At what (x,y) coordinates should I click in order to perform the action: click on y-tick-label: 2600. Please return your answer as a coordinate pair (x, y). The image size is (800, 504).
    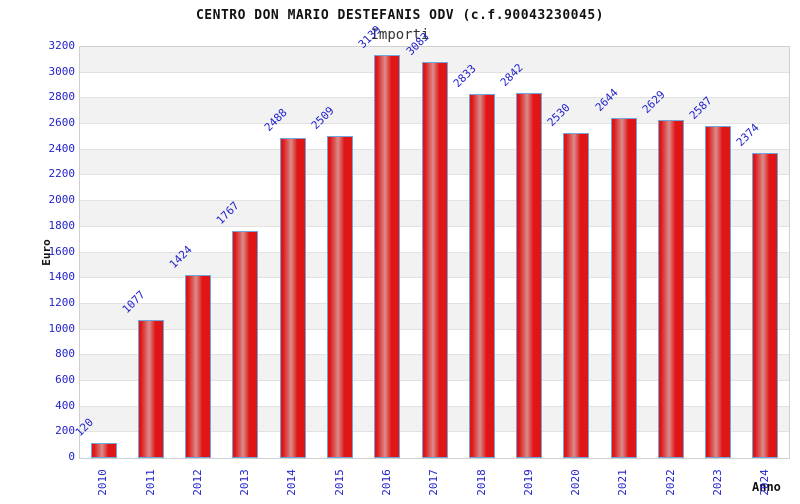
    Looking at the image, I should click on (62, 123).